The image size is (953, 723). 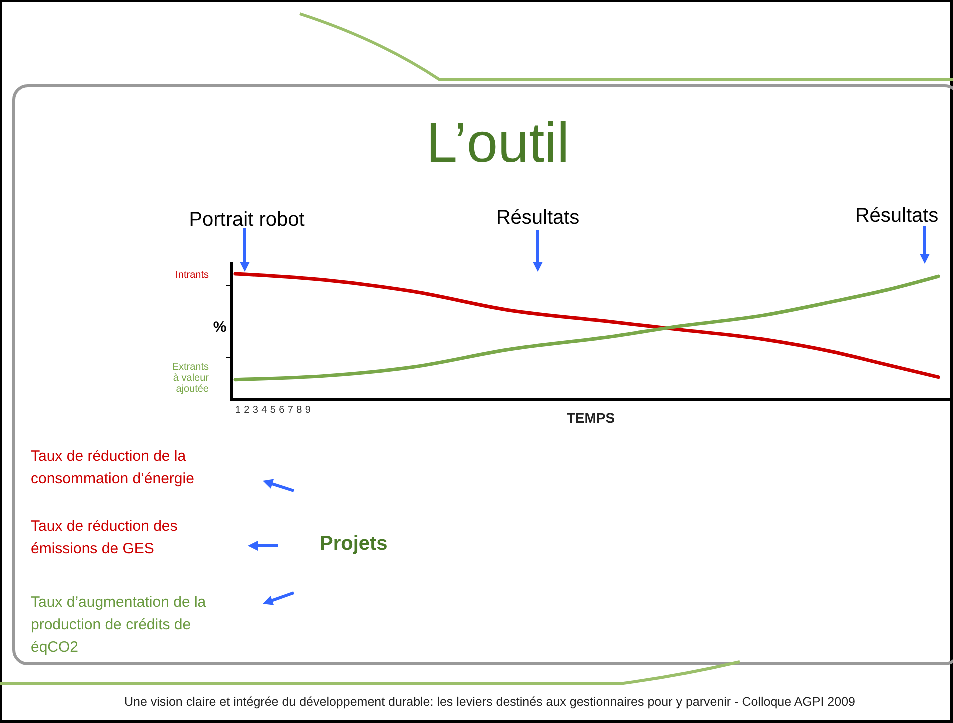 What do you see at coordinates (490, 702) in the screenshot?
I see `text: Une vision claire et intégrée du développement durable: les leviers destinés aux gestionnaires pour y parvenir - Colloque AGPI 2009` at bounding box center [490, 702].